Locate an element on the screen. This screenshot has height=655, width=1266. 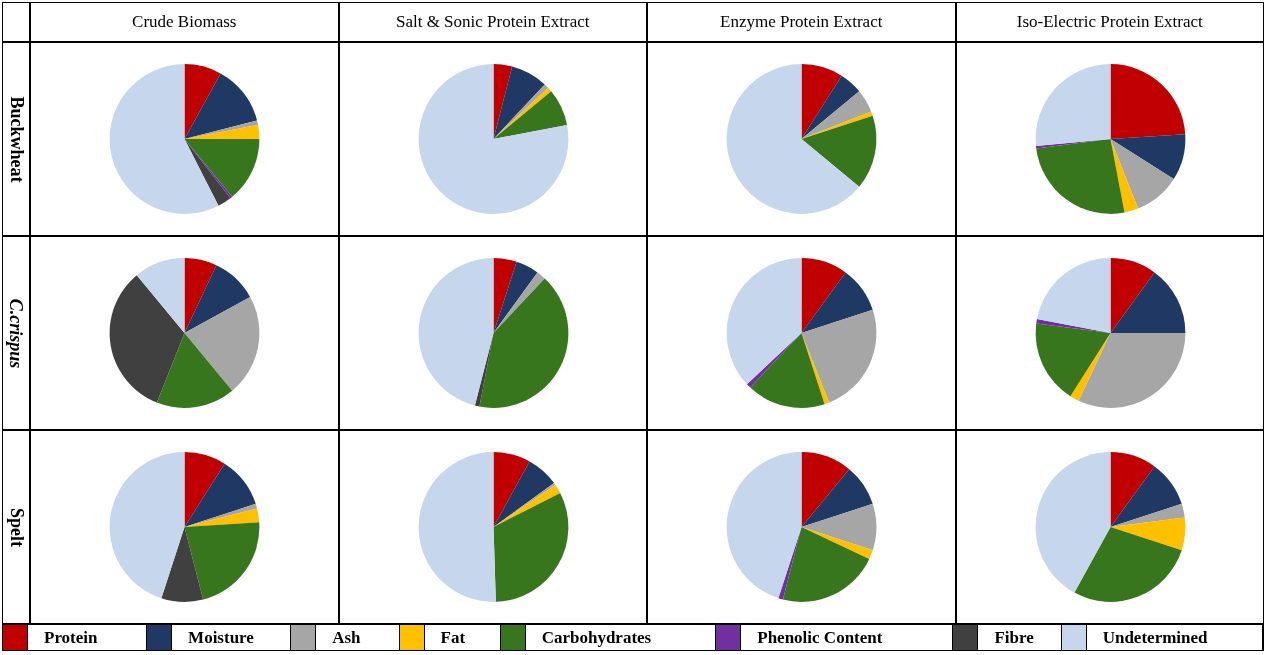
legend-label: Ash is located at coordinates (346, 637).